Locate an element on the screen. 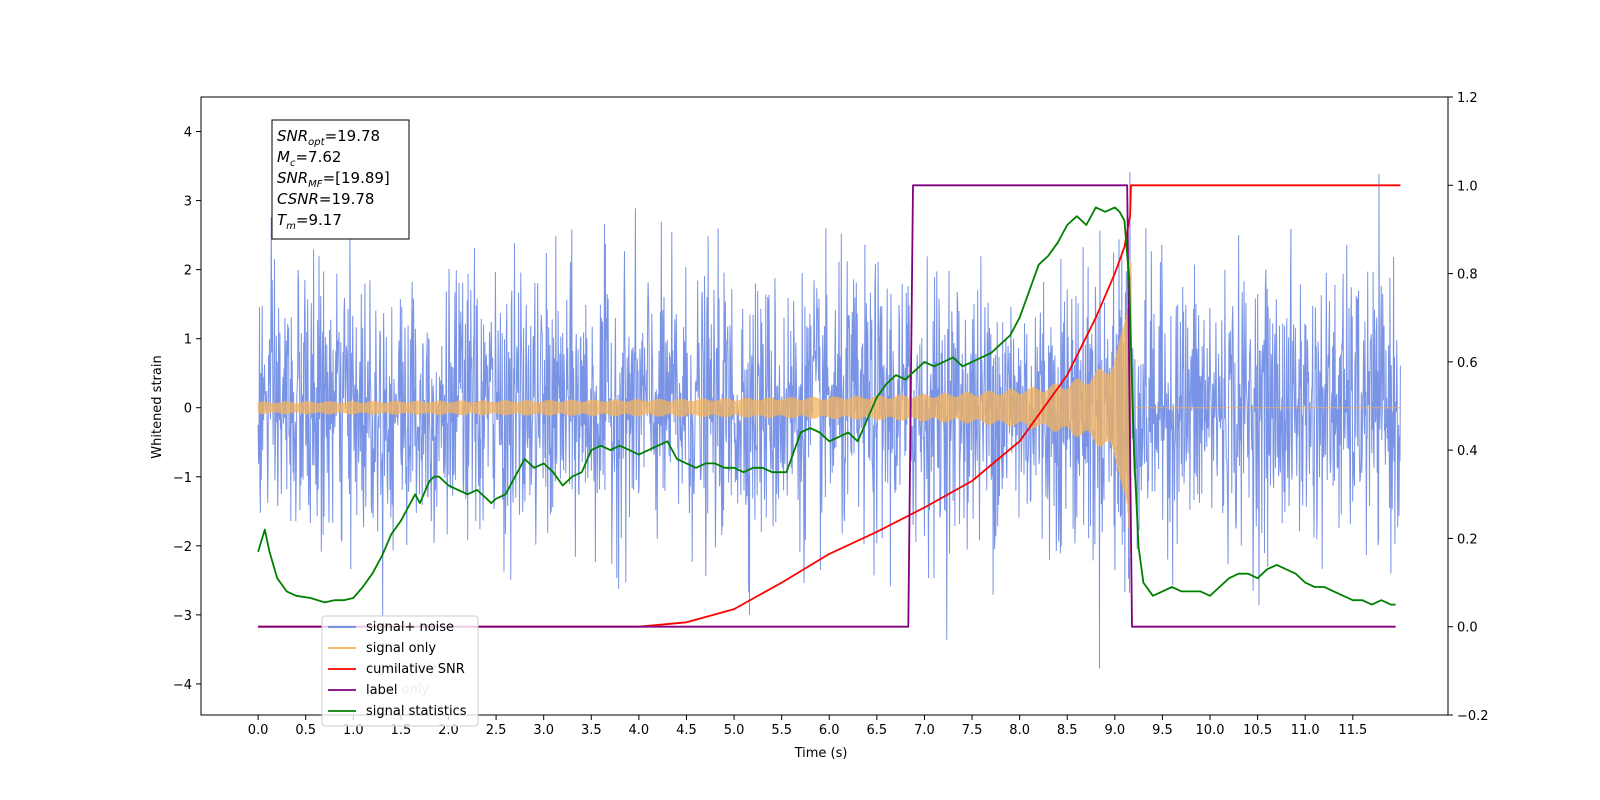  x-tick-label: 8.5 is located at coordinates (1067, 730).